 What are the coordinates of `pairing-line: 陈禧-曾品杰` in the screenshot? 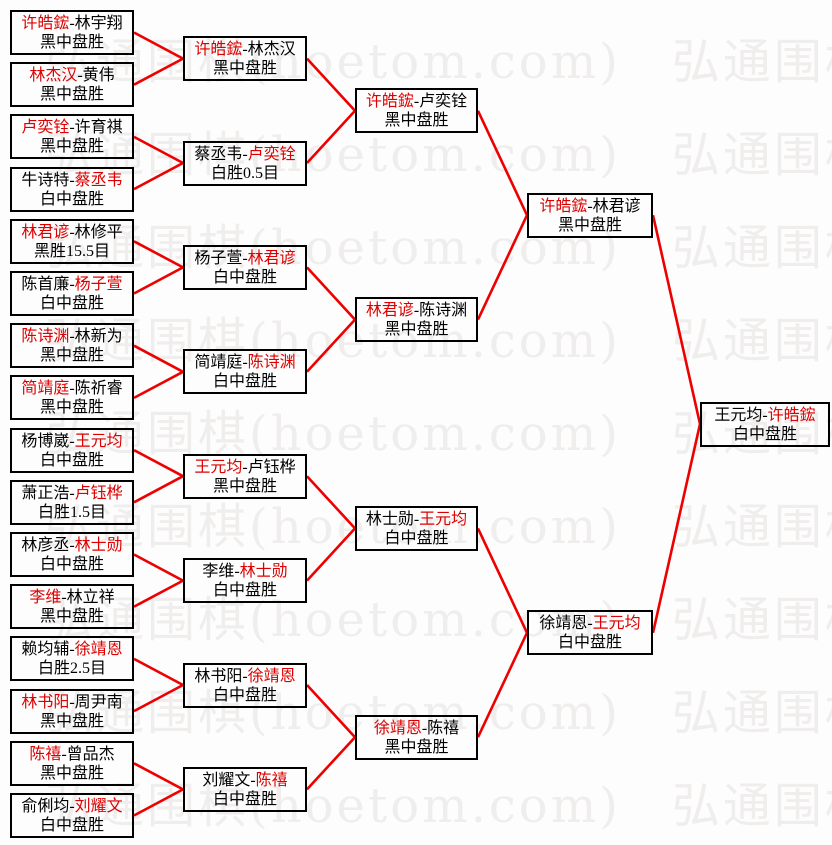 It's located at (72, 754).